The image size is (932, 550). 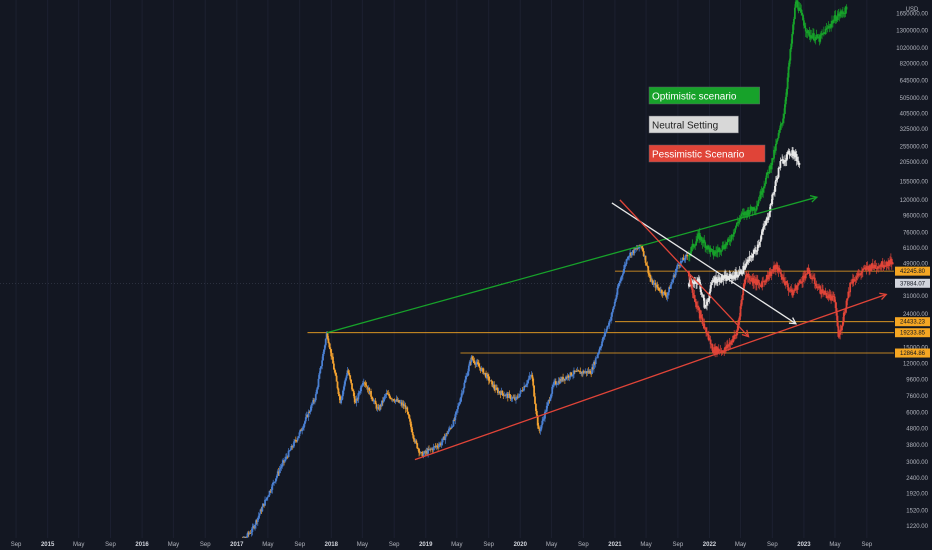 I want to click on currency-label: USD, so click(x=912, y=10).